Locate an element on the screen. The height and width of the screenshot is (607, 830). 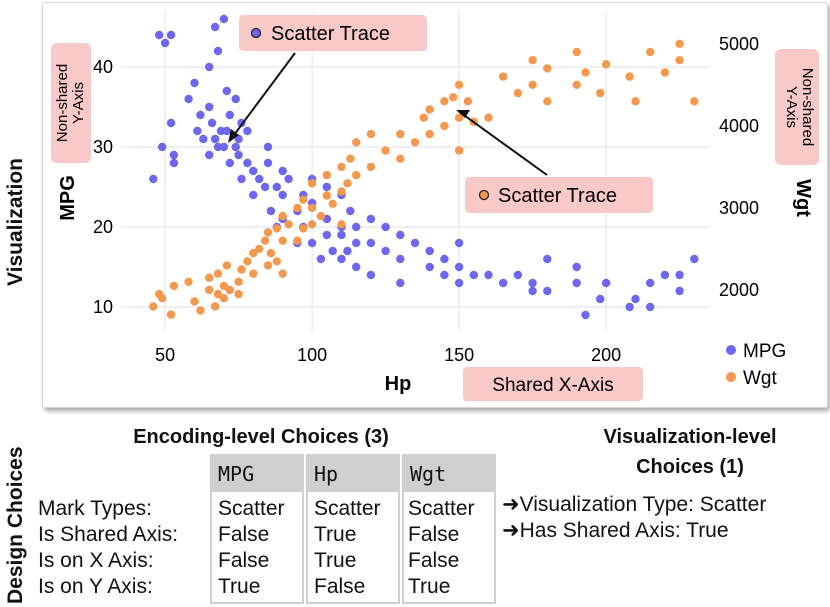
legend-mpg-label: MPG is located at coordinates (764, 351).